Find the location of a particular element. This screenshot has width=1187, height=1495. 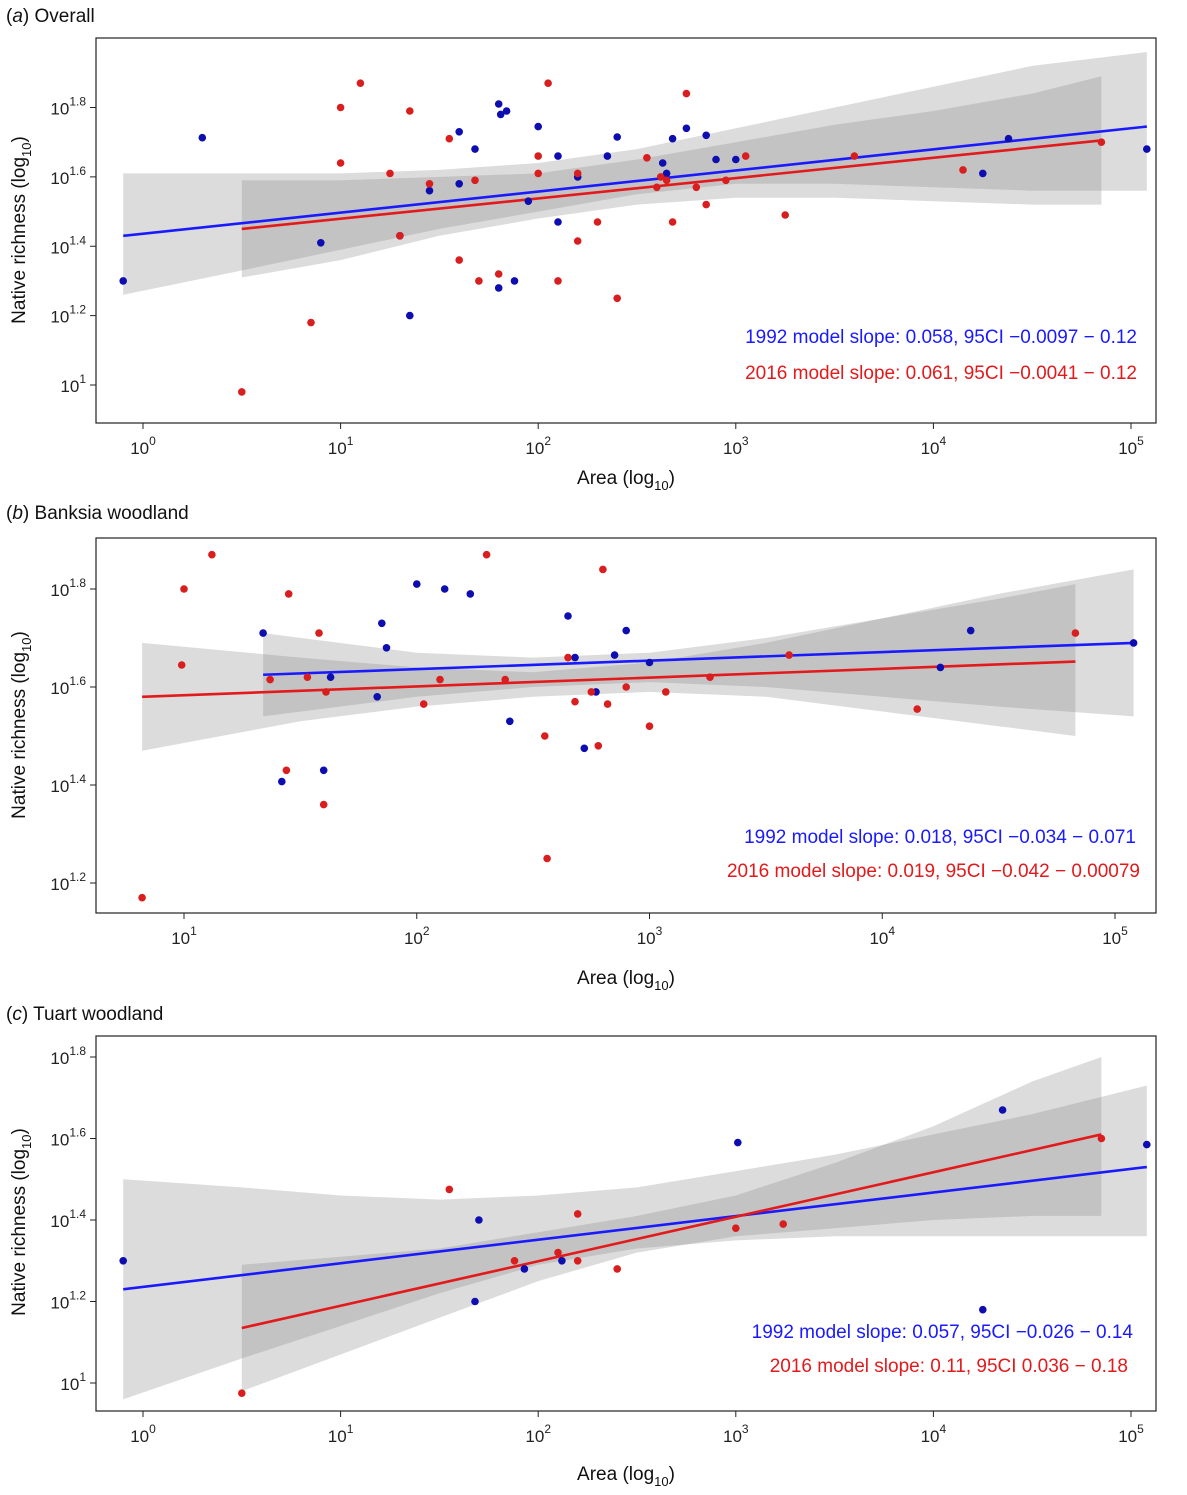

panel-a-y-tick-label: 101.8 is located at coordinates (68, 107).